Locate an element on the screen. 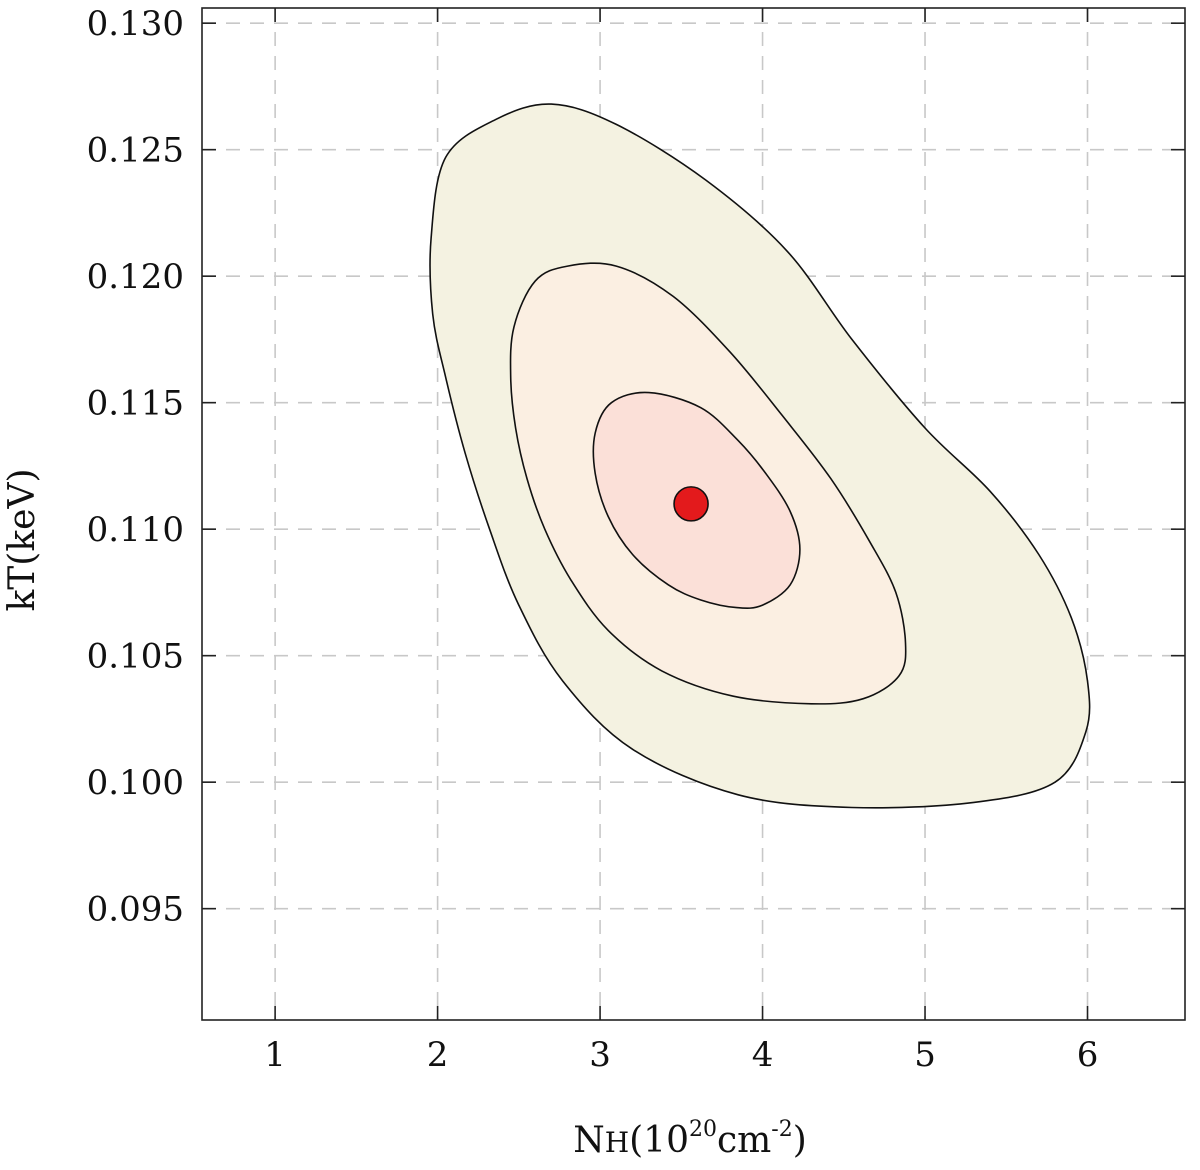  y-tick-label: 0.110 is located at coordinates (135, 530).